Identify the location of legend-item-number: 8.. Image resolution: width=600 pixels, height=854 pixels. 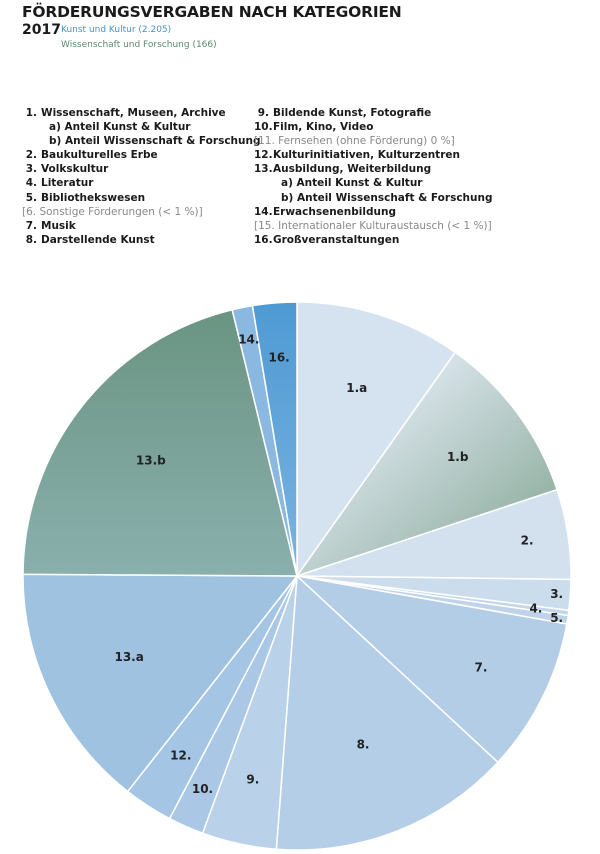
(31, 239).